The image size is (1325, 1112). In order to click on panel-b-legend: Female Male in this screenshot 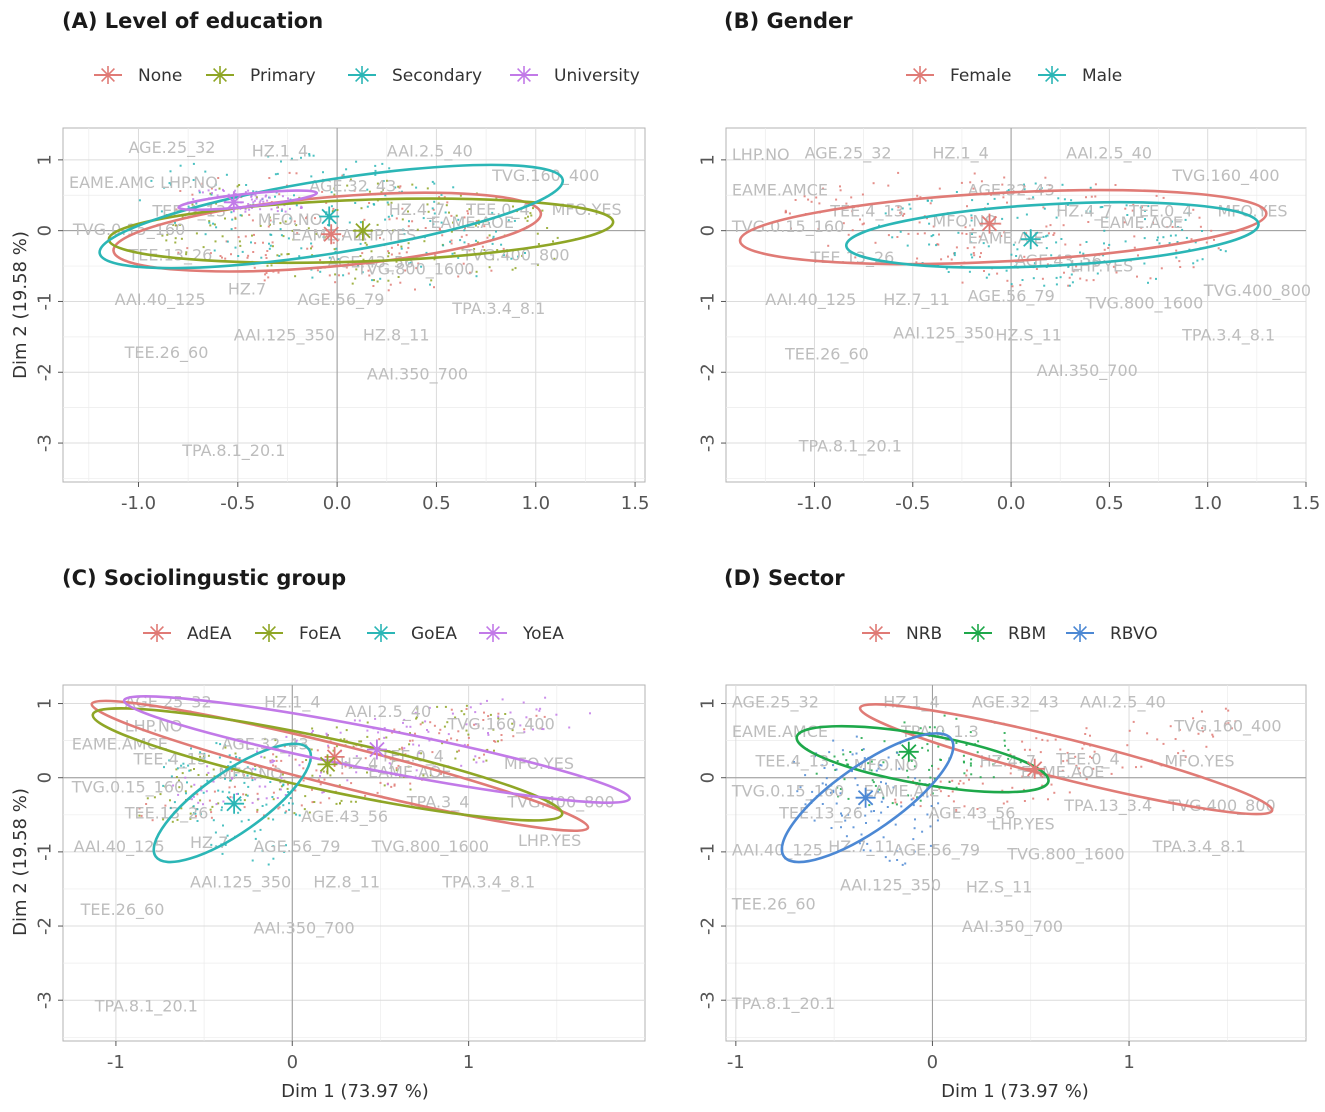, I will do `click(1014, 76)`.